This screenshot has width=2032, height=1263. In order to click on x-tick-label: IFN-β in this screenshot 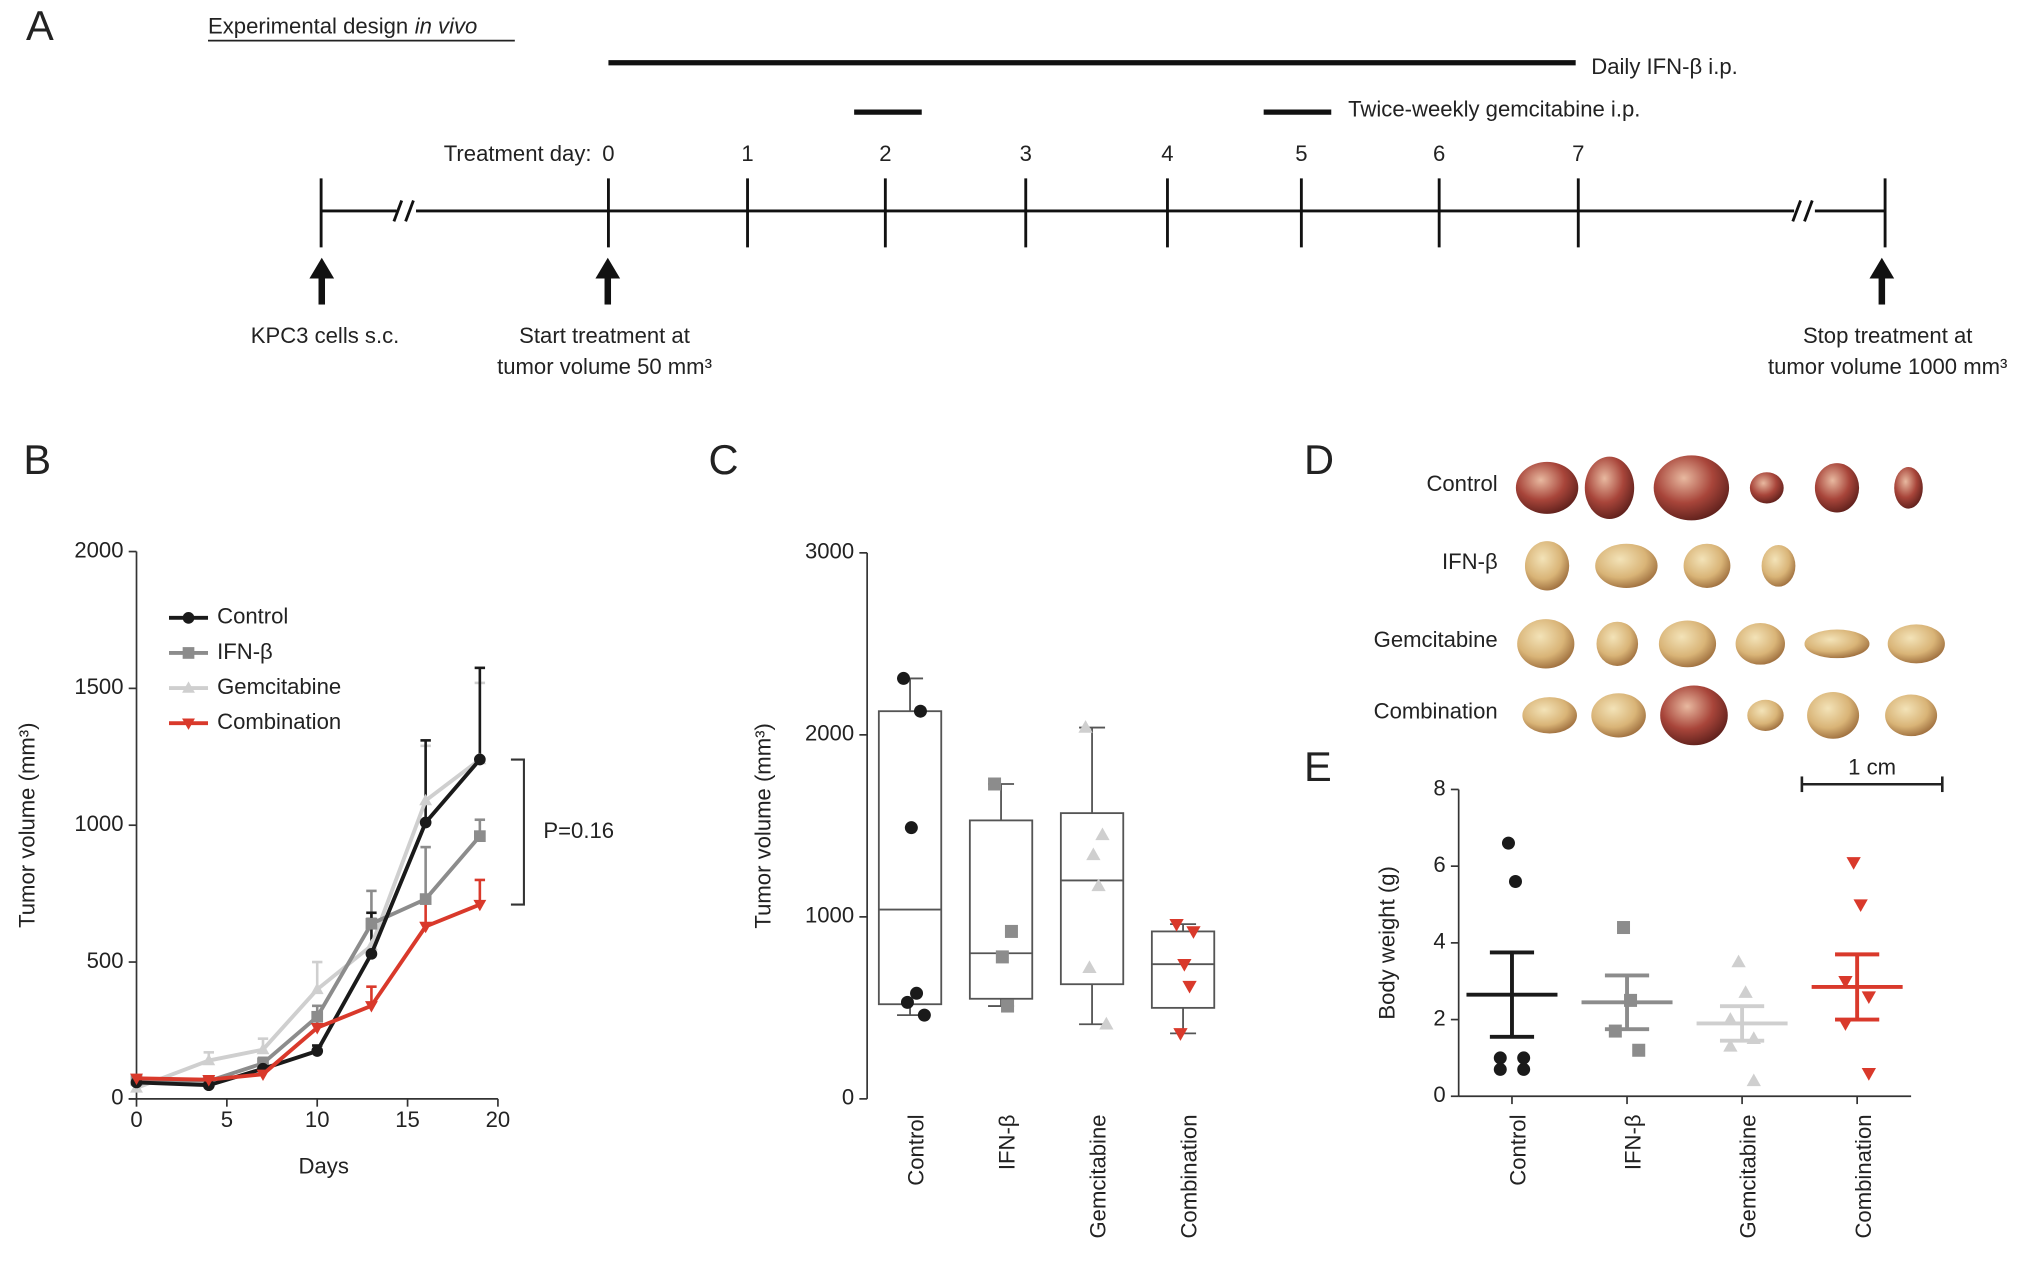, I will do `click(1007, 1142)`.